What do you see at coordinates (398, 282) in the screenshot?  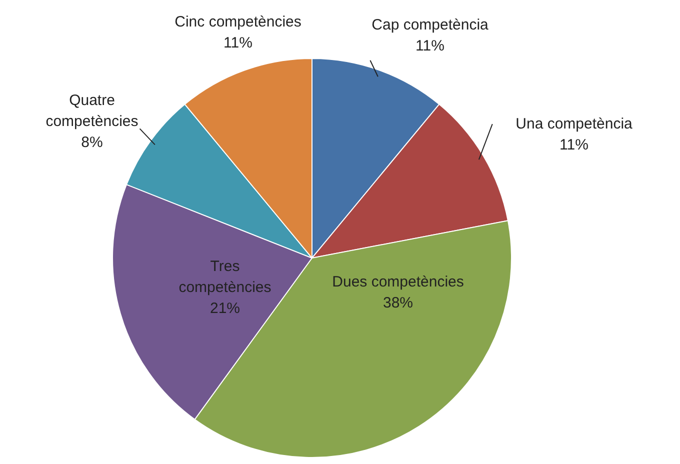 I see `slice-label: Dues competències` at bounding box center [398, 282].